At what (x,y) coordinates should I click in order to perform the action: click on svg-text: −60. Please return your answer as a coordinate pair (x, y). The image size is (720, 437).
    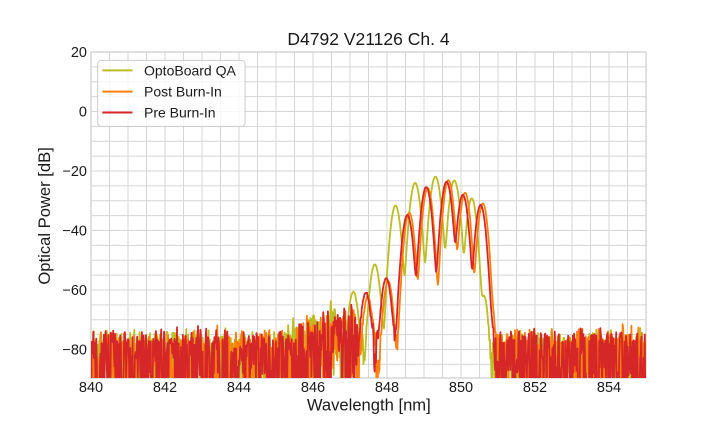
    Looking at the image, I should click on (74, 291).